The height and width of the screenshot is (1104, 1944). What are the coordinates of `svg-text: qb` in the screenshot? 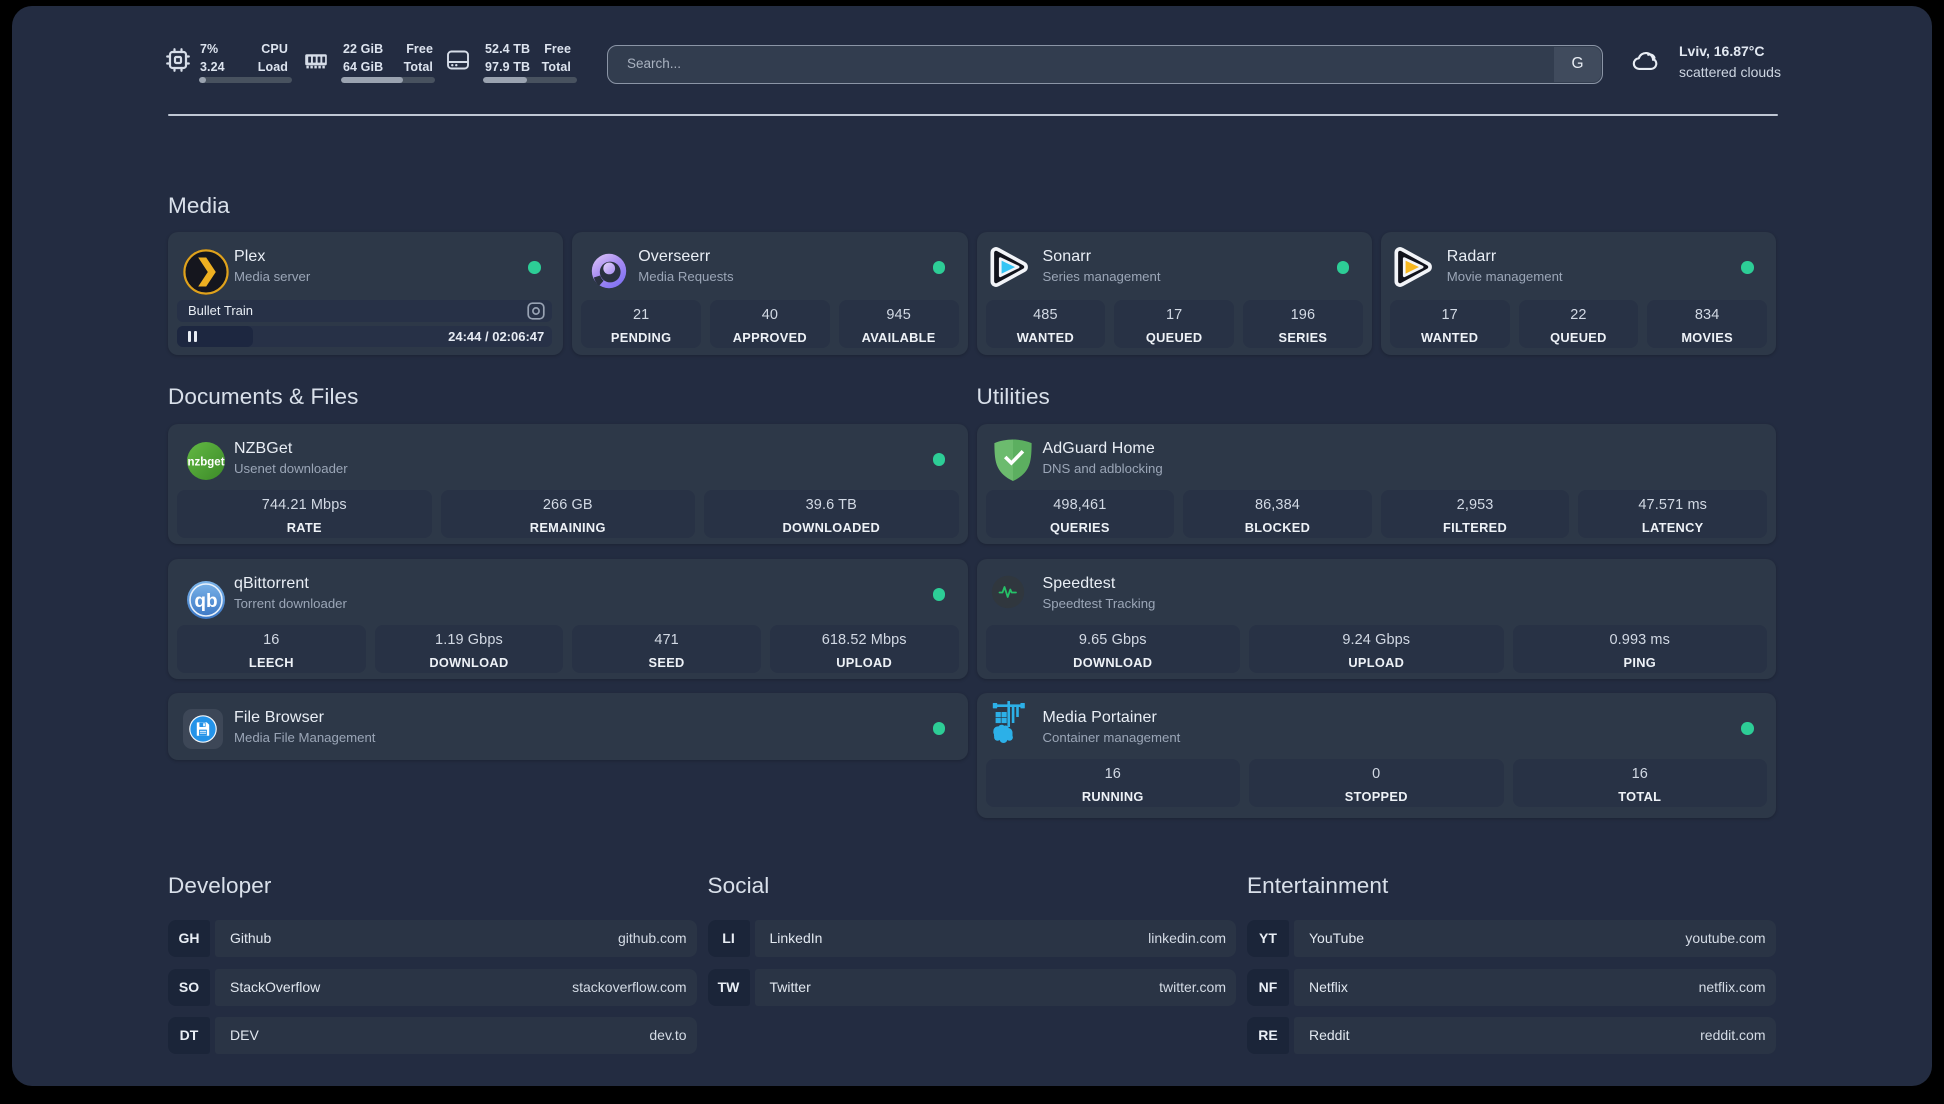 It's located at (205, 601).